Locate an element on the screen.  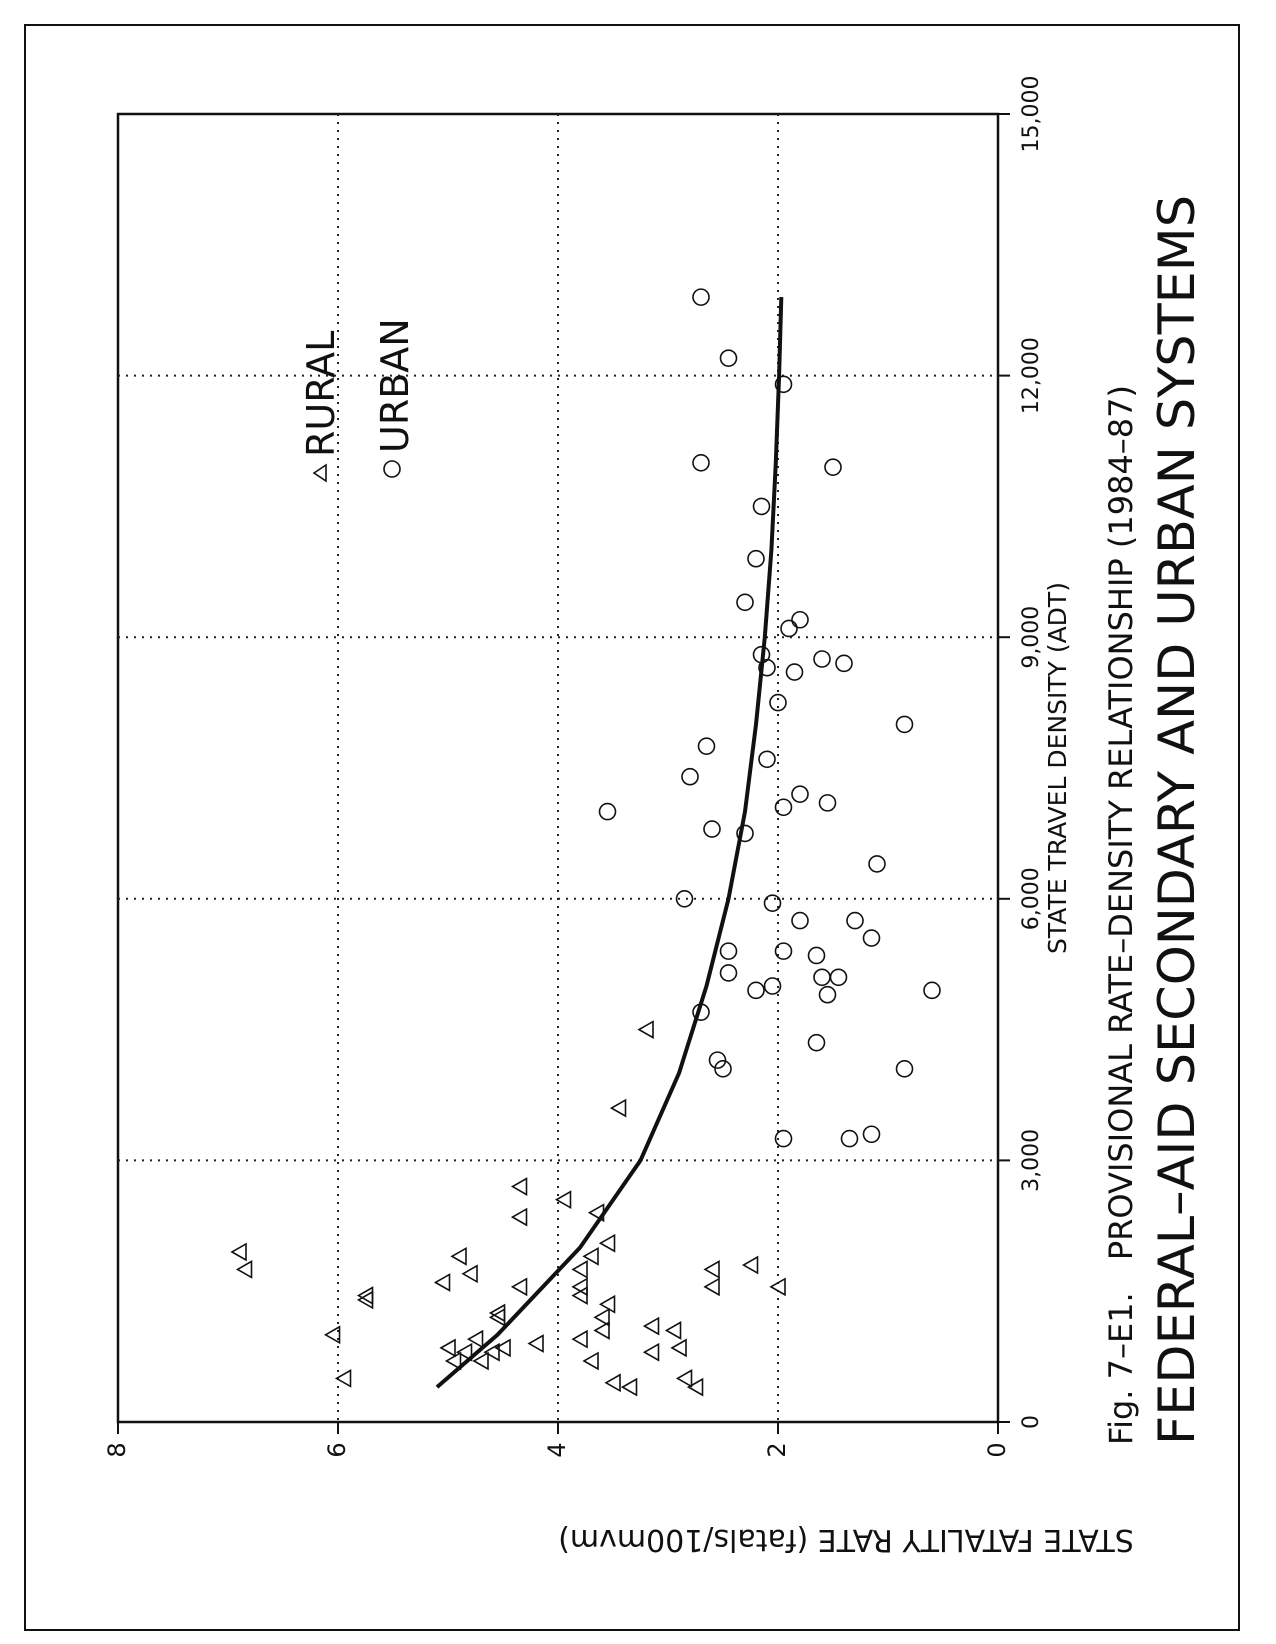
y-tick-label: 4 is located at coordinates (557, 1449).